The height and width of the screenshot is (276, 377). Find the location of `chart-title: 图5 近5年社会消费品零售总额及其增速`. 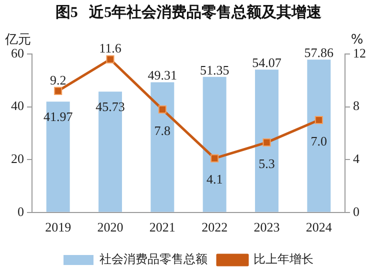

chart-title: 图5 近5年社会消费品零售总额及其增速 is located at coordinates (189, 11).